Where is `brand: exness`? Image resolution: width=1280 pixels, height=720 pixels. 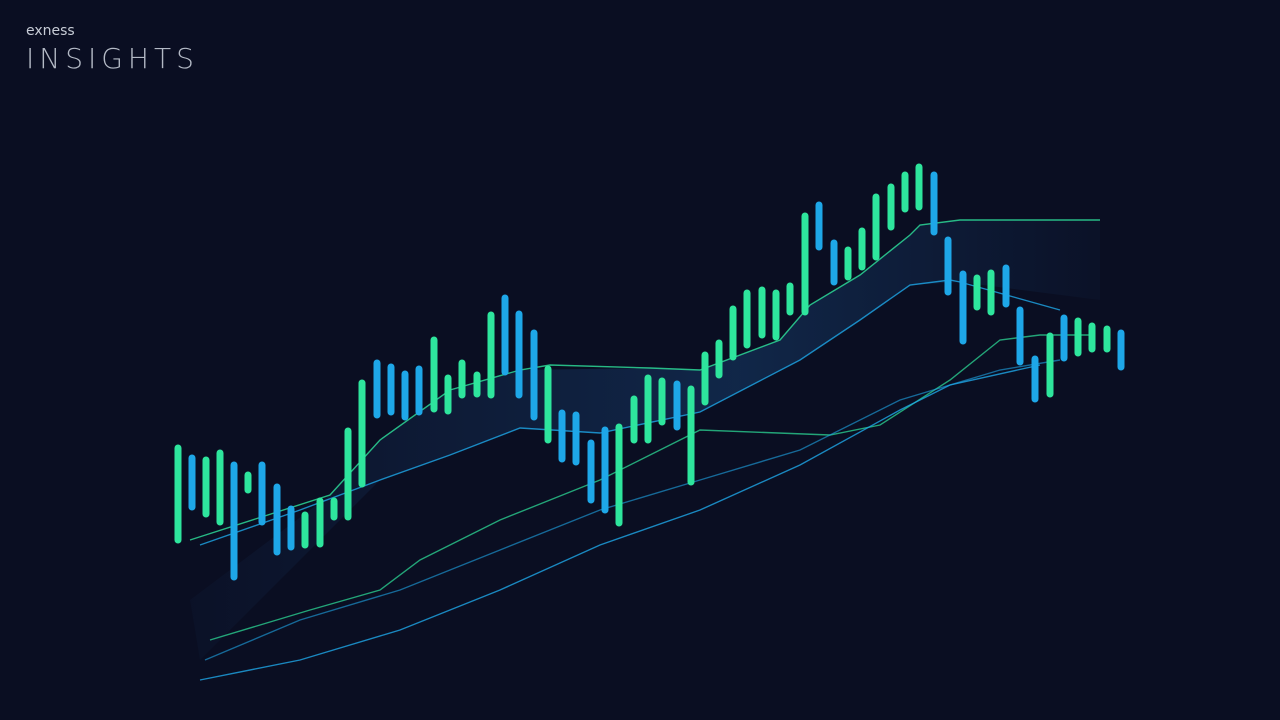
brand: exness is located at coordinates (50, 31).